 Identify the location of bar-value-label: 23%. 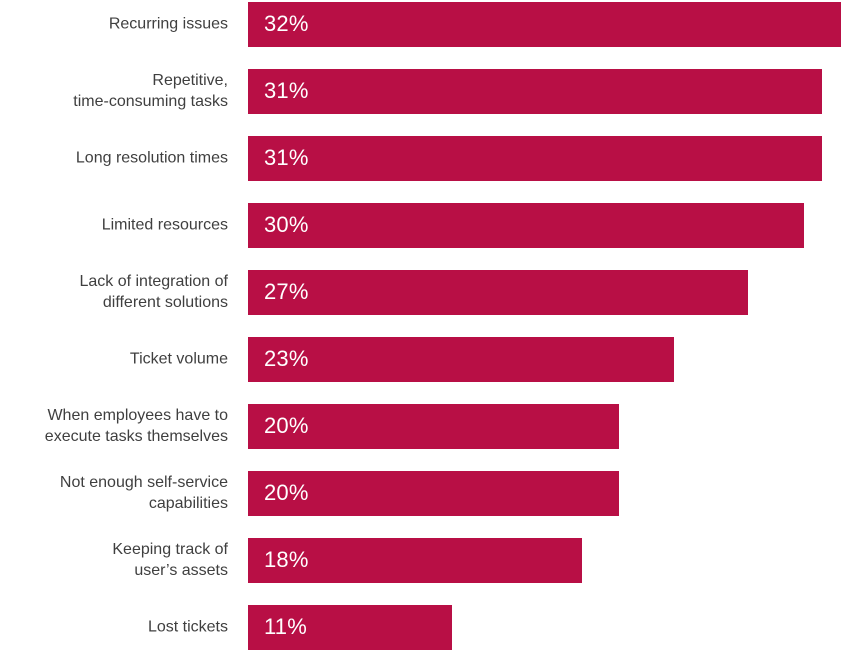
(286, 358).